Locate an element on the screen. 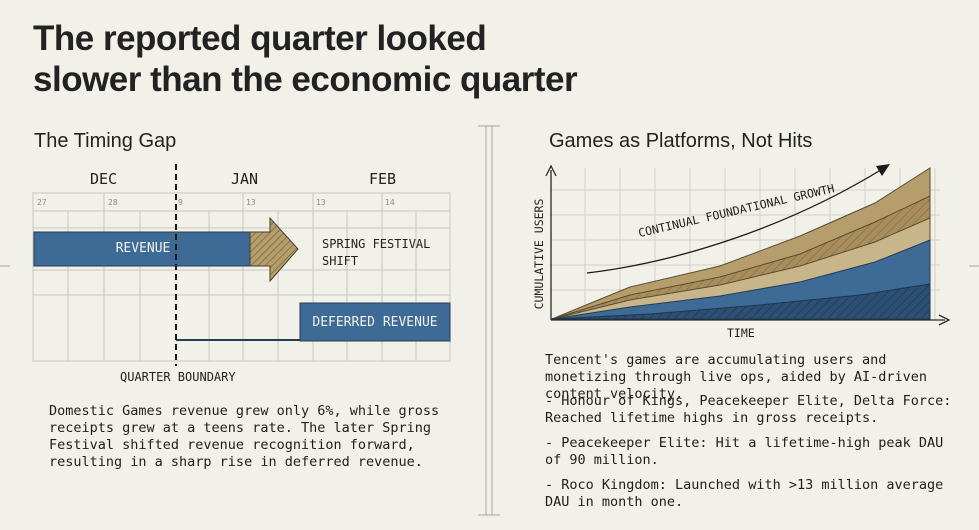 Image resolution: width=979 pixels, height=530 pixels. area-layer-dark-blue is located at coordinates (741, 301).